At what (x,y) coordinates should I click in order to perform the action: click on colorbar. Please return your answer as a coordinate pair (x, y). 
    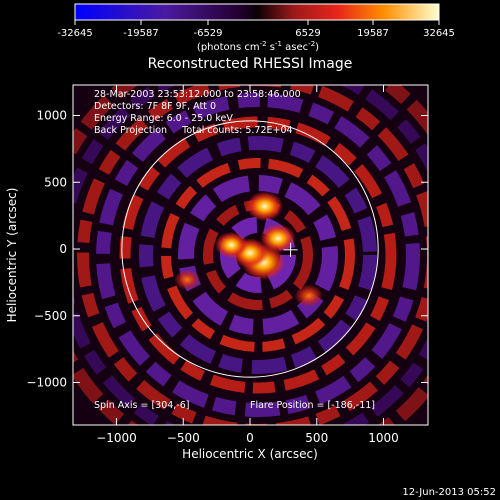
    Looking at the image, I should click on (257, 12).